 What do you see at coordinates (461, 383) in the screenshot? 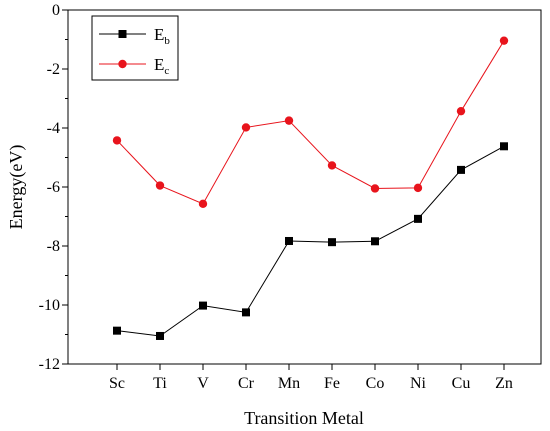
I see `x-tick-label: Cu` at bounding box center [461, 383].